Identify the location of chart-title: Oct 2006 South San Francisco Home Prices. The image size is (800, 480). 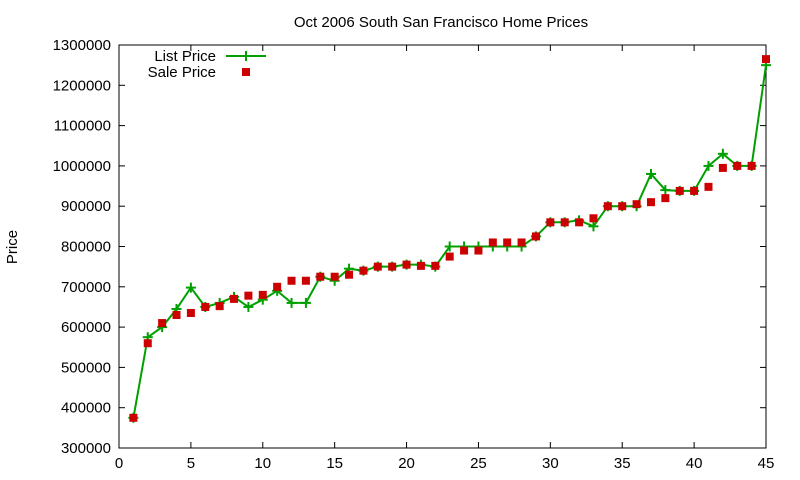
(441, 22).